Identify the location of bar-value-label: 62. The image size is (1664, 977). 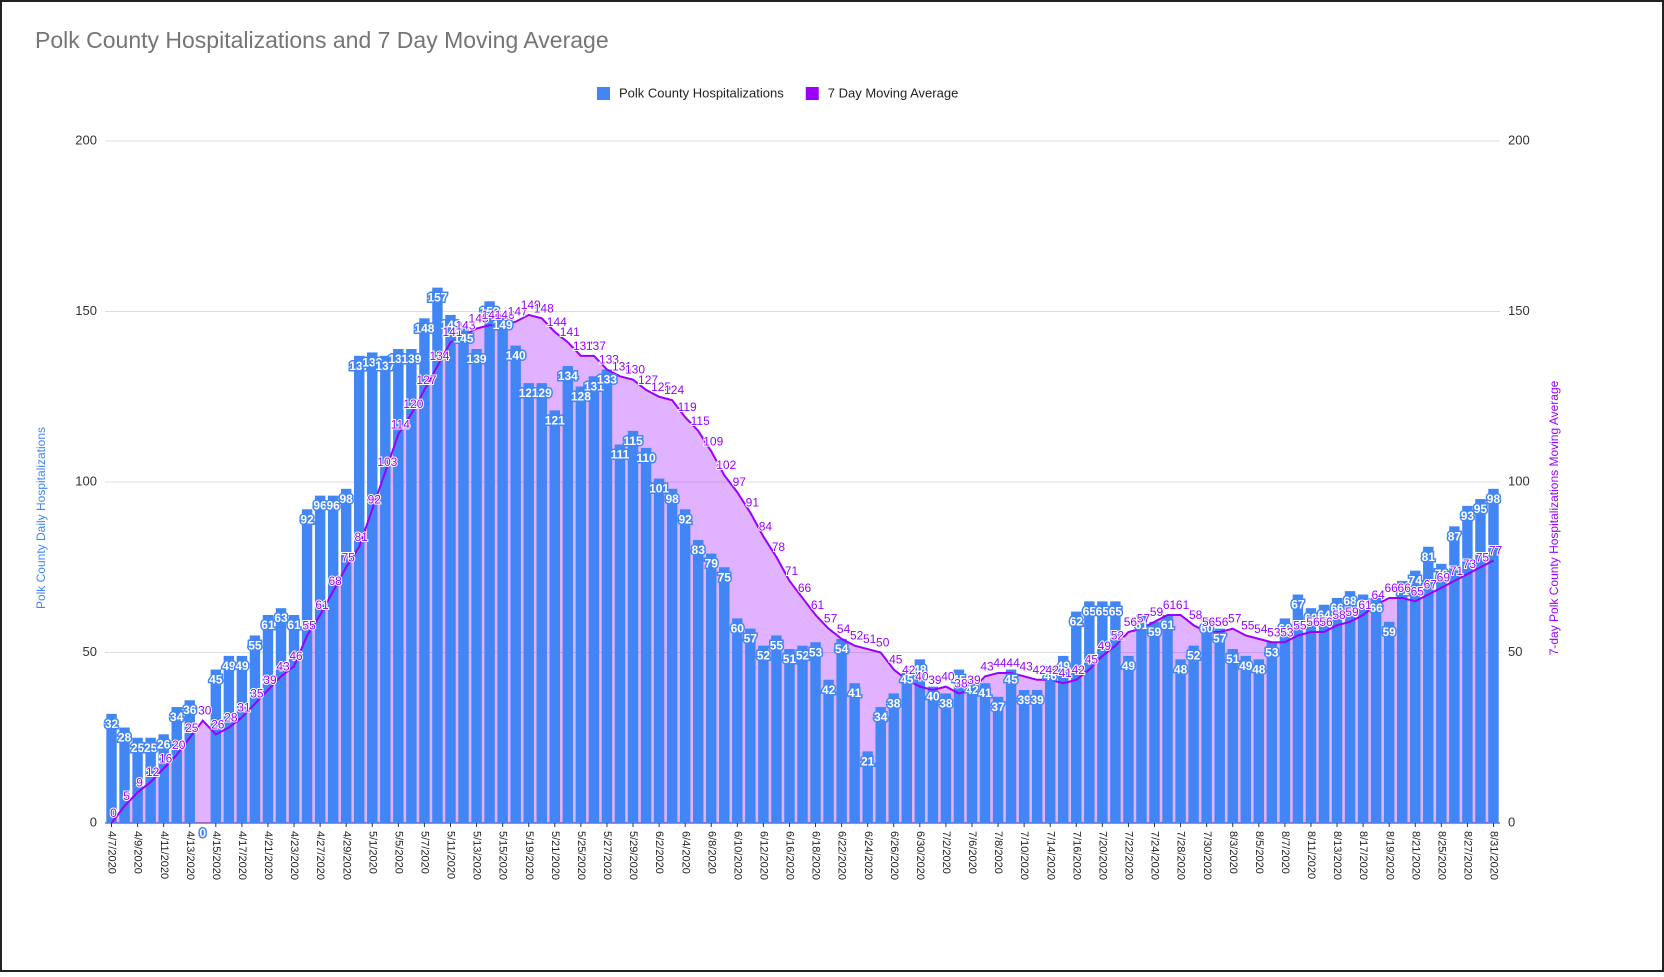
(1077, 622).